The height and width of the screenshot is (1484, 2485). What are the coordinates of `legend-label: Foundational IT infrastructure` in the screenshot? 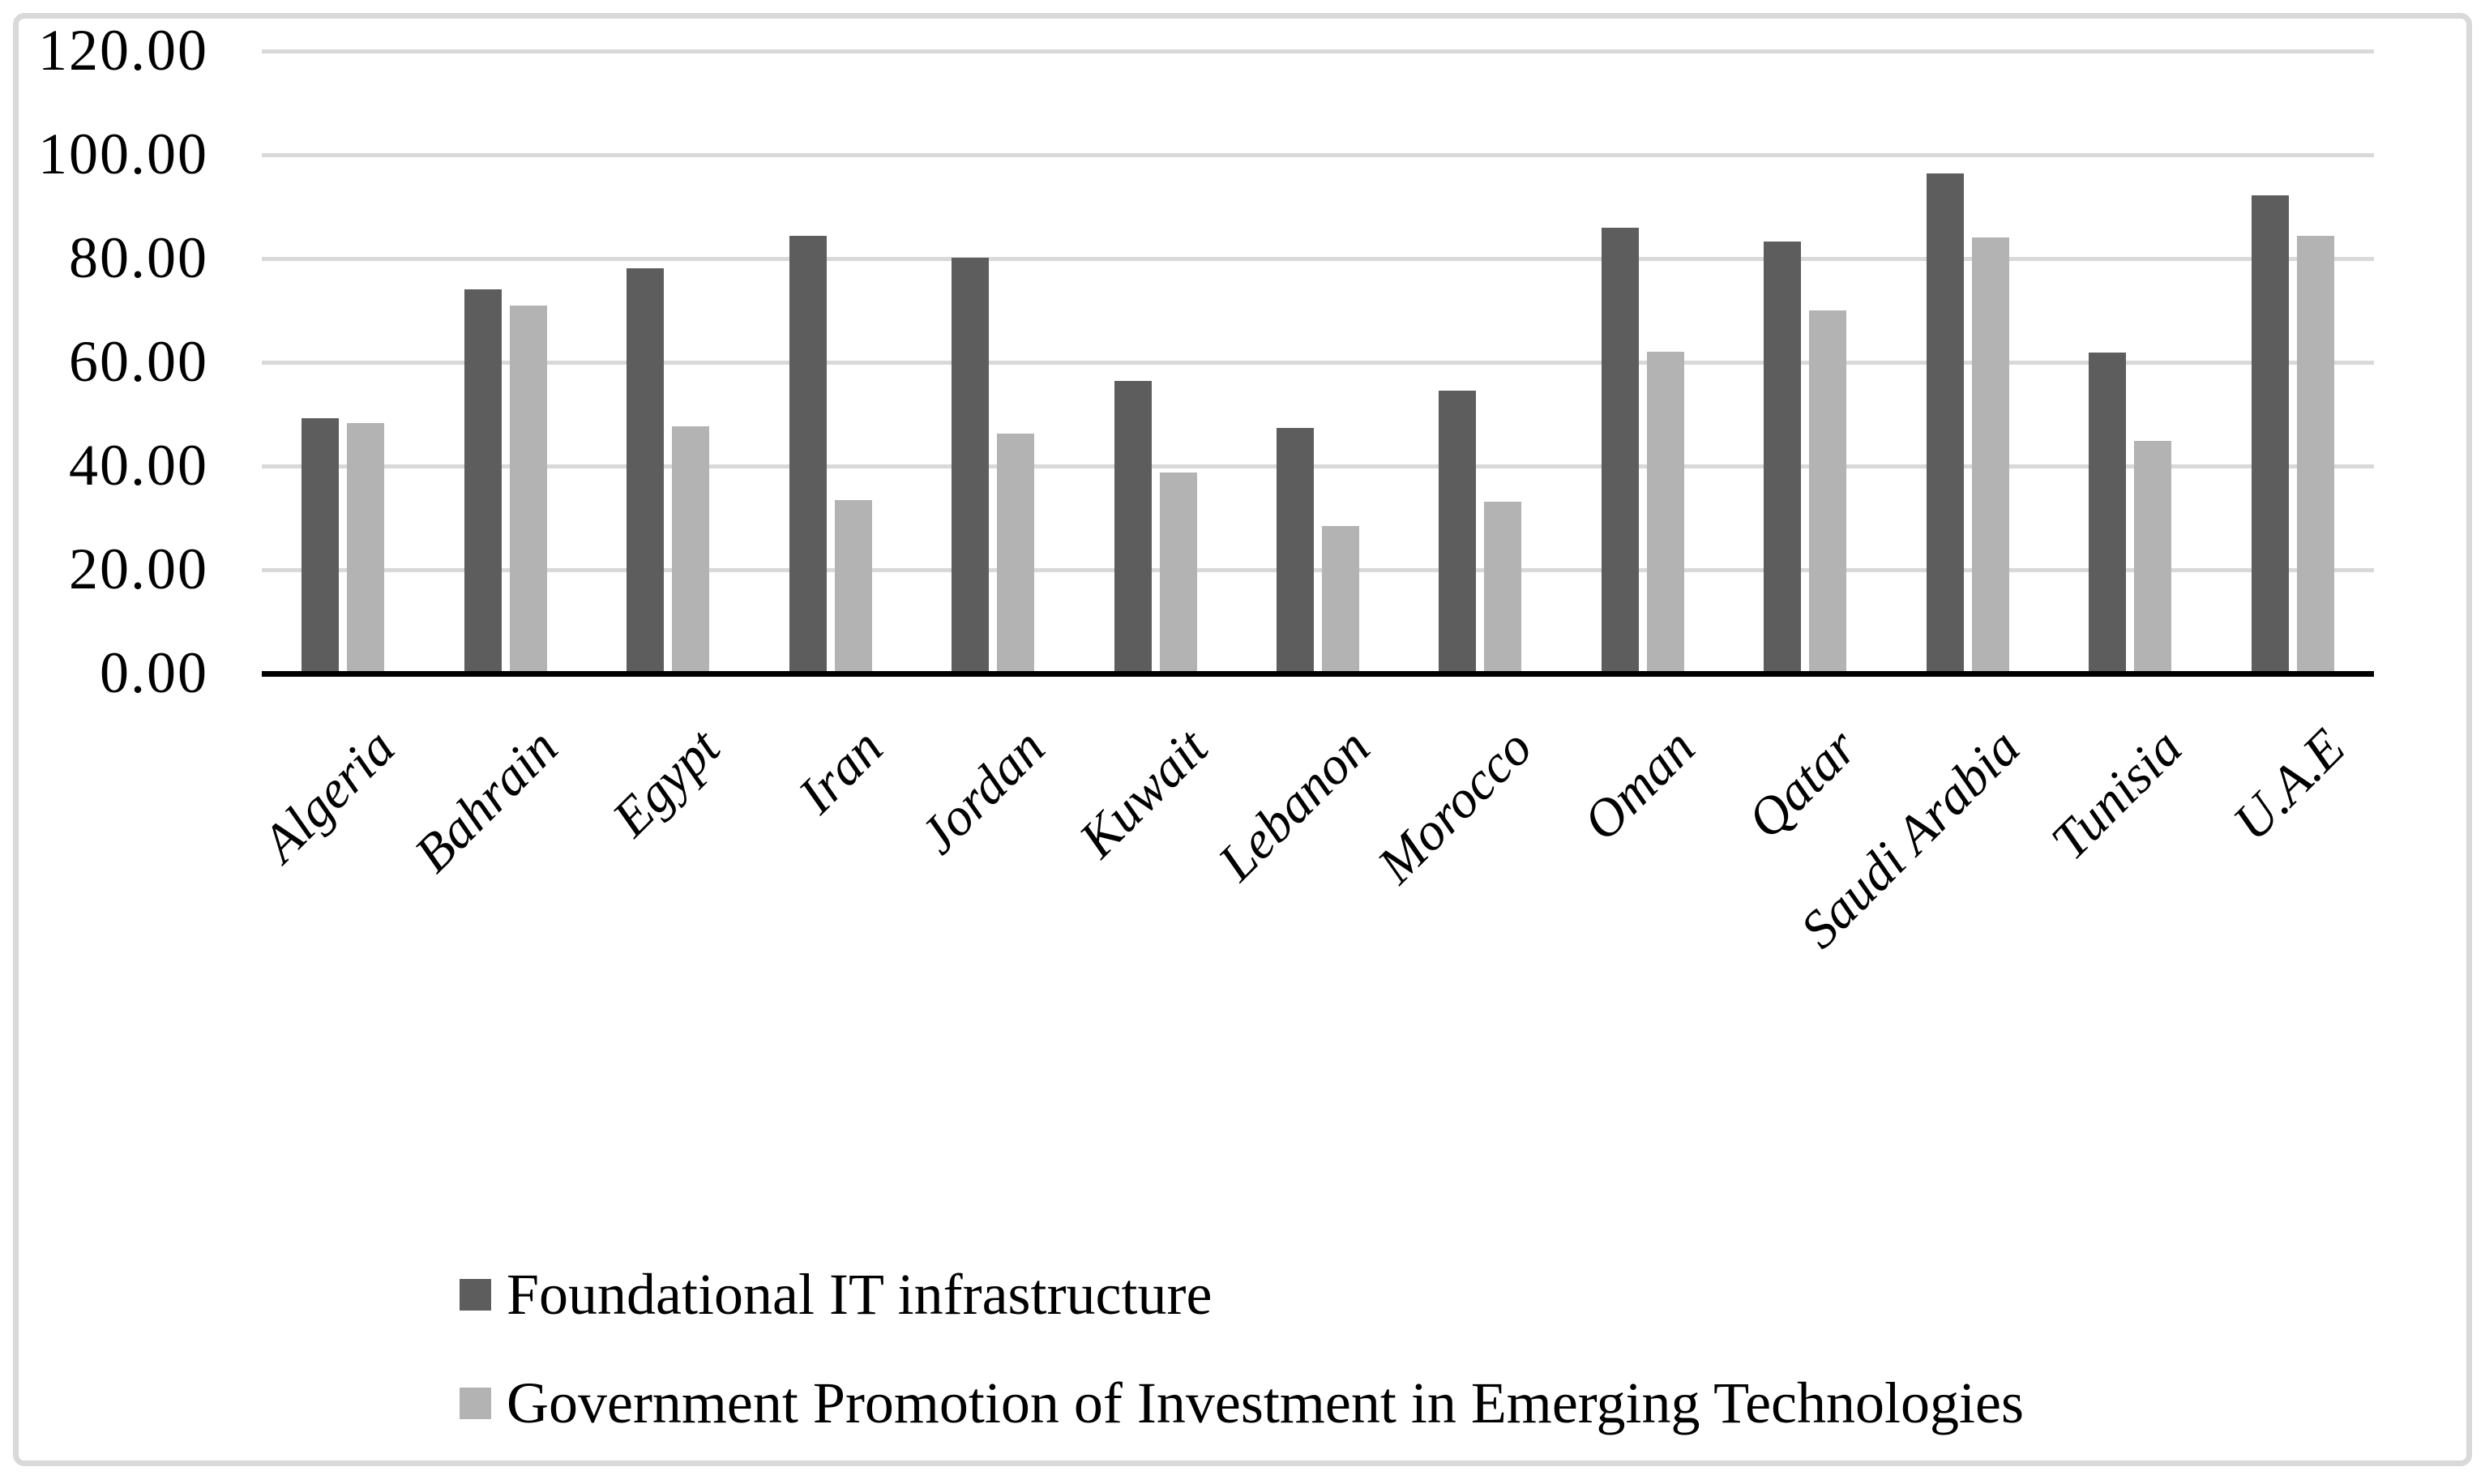 It's located at (860, 1294).